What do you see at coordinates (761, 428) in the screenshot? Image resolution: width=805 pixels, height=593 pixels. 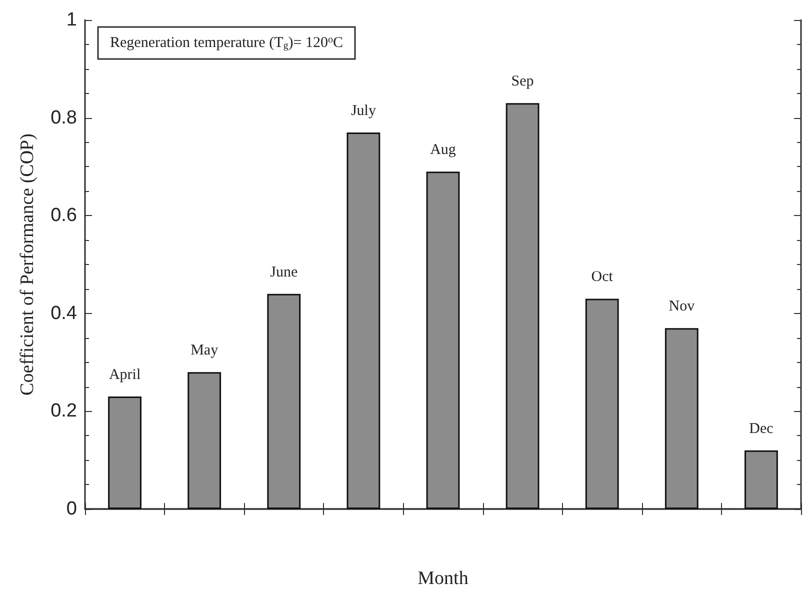 I see `x-tick-label: Dec` at bounding box center [761, 428].